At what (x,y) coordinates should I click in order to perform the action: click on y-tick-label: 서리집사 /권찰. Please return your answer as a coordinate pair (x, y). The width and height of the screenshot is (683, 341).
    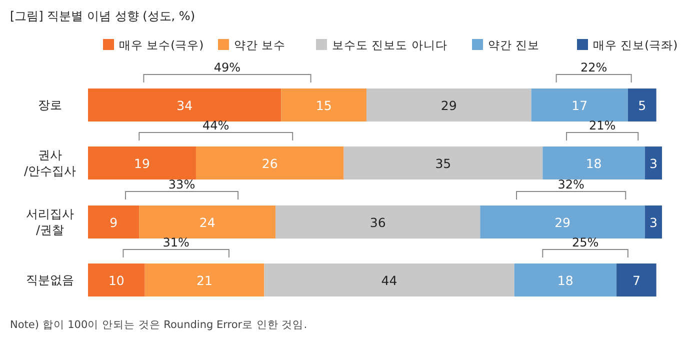
    Looking at the image, I should click on (50, 222).